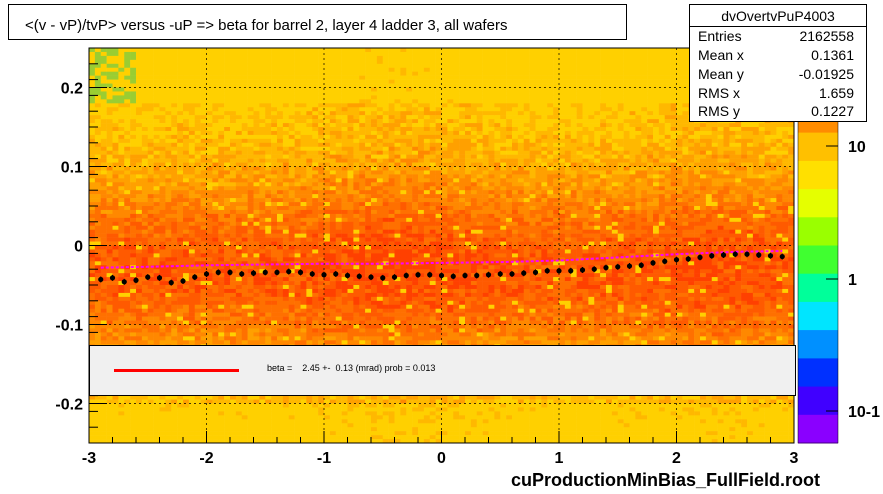  What do you see at coordinates (864, 412) in the screenshot?
I see `color-scale-label: 10-1` at bounding box center [864, 412].